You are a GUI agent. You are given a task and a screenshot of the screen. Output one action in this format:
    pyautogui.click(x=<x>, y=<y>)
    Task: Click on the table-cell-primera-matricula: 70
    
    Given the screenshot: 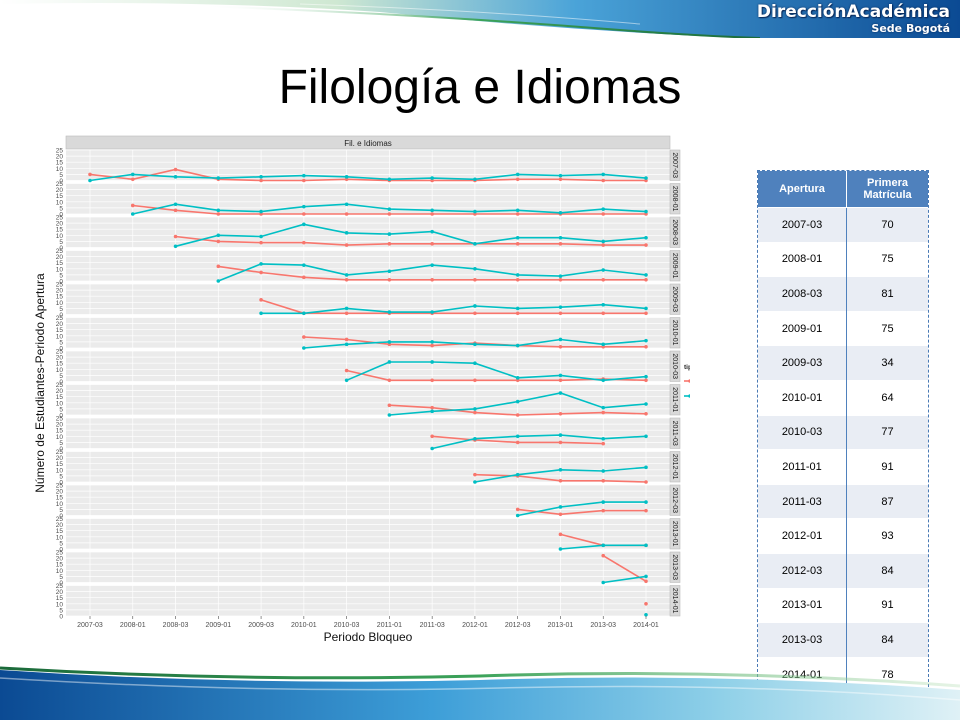 What is the action you would take?
    pyautogui.click(x=887, y=225)
    